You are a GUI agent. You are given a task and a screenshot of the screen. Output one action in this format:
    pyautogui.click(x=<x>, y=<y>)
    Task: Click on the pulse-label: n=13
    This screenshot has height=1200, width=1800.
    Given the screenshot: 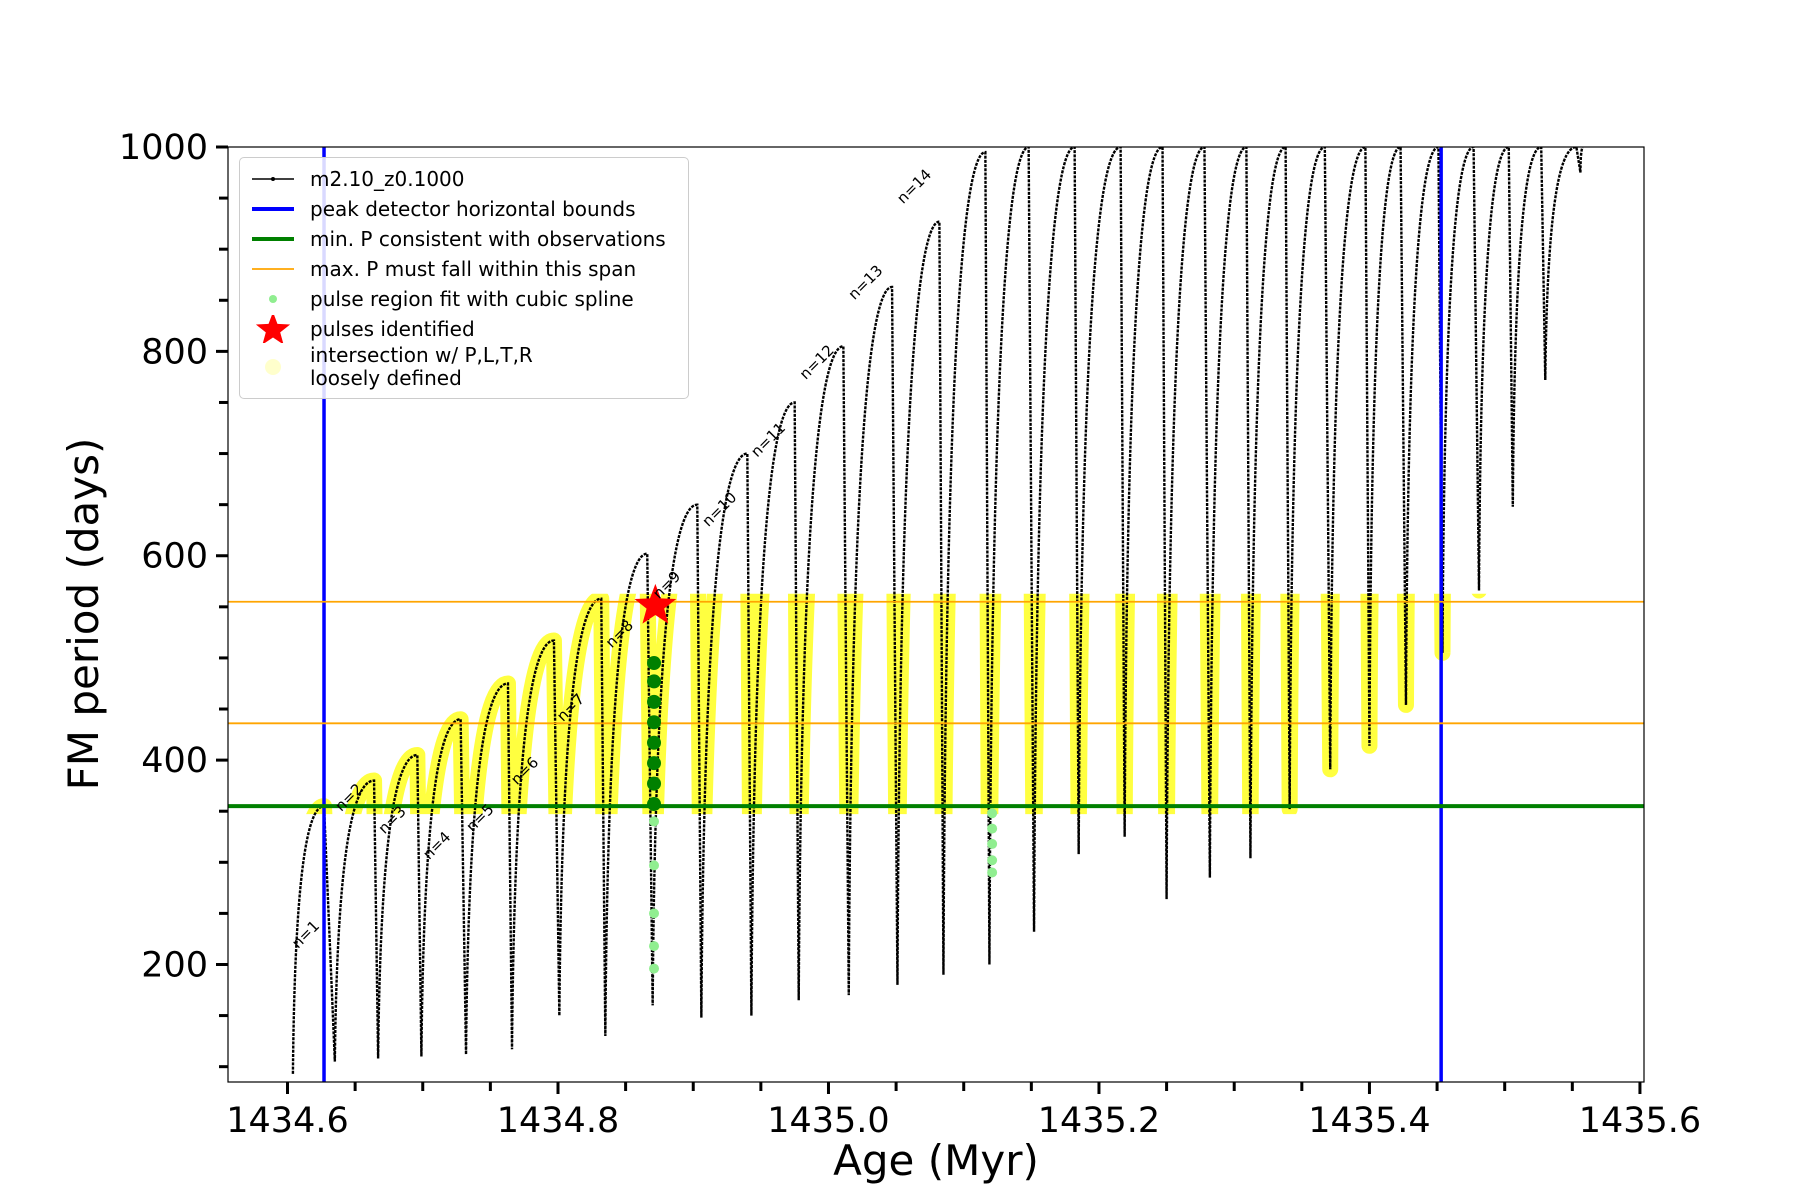 What is the action you would take?
    pyautogui.click(x=866, y=283)
    